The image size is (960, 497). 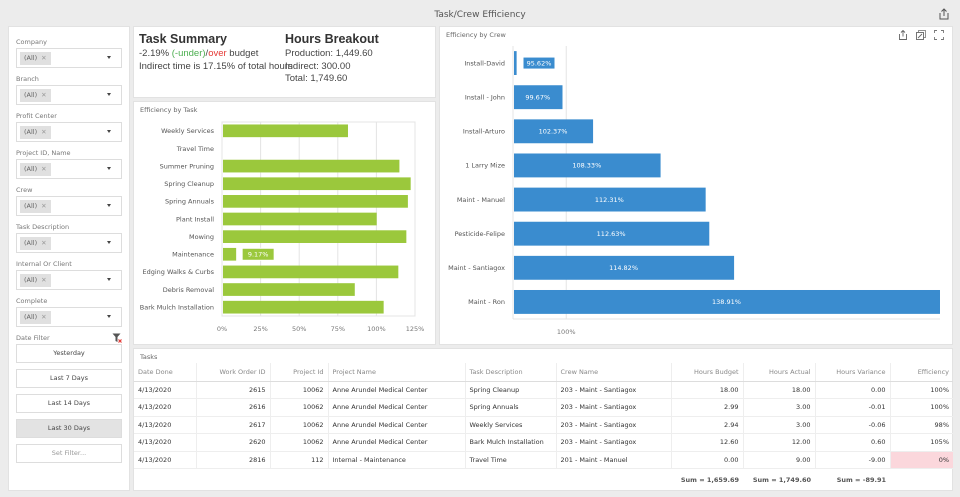 What do you see at coordinates (921, 372) in the screenshot?
I see `column-header-efficiency: Efficiency` at bounding box center [921, 372].